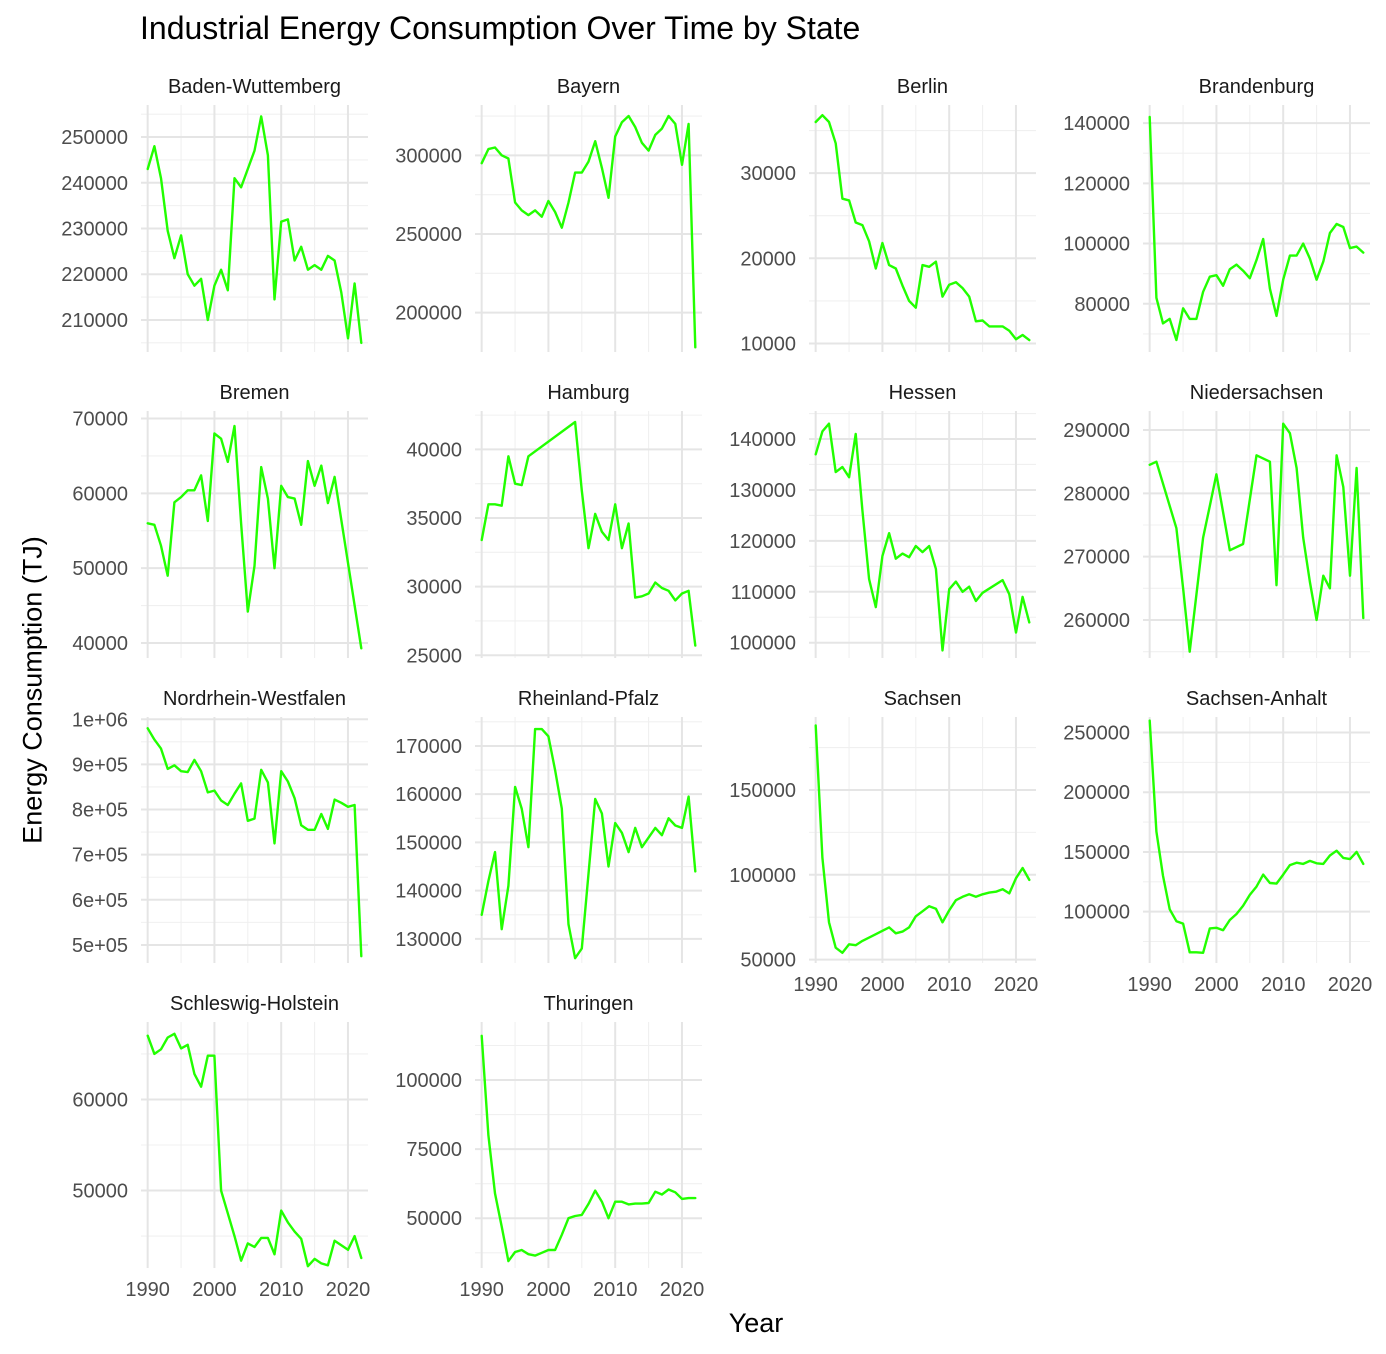 The height and width of the screenshot is (1354, 1386). What do you see at coordinates (94, 184) in the screenshot?
I see `y-tick-label: 240000` at bounding box center [94, 184].